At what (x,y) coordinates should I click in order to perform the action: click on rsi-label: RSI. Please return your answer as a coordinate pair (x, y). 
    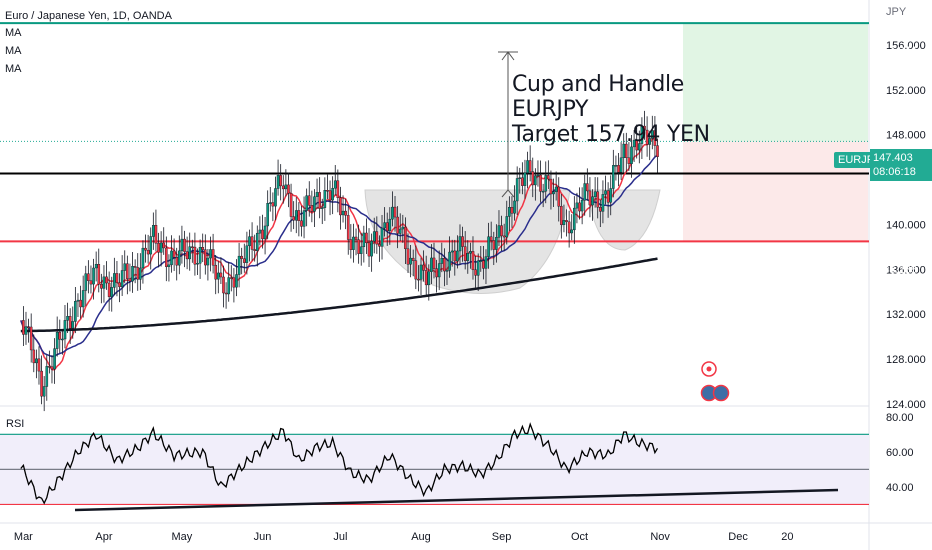
    Looking at the image, I should click on (15, 424).